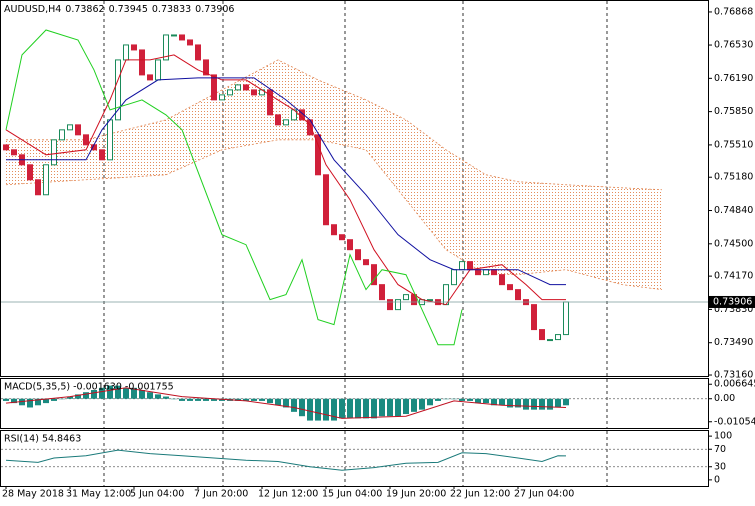 The image size is (755, 506). What do you see at coordinates (157, 494) in the screenshot?
I see `x-tick-label: 5 Jun 04:00` at bounding box center [157, 494].